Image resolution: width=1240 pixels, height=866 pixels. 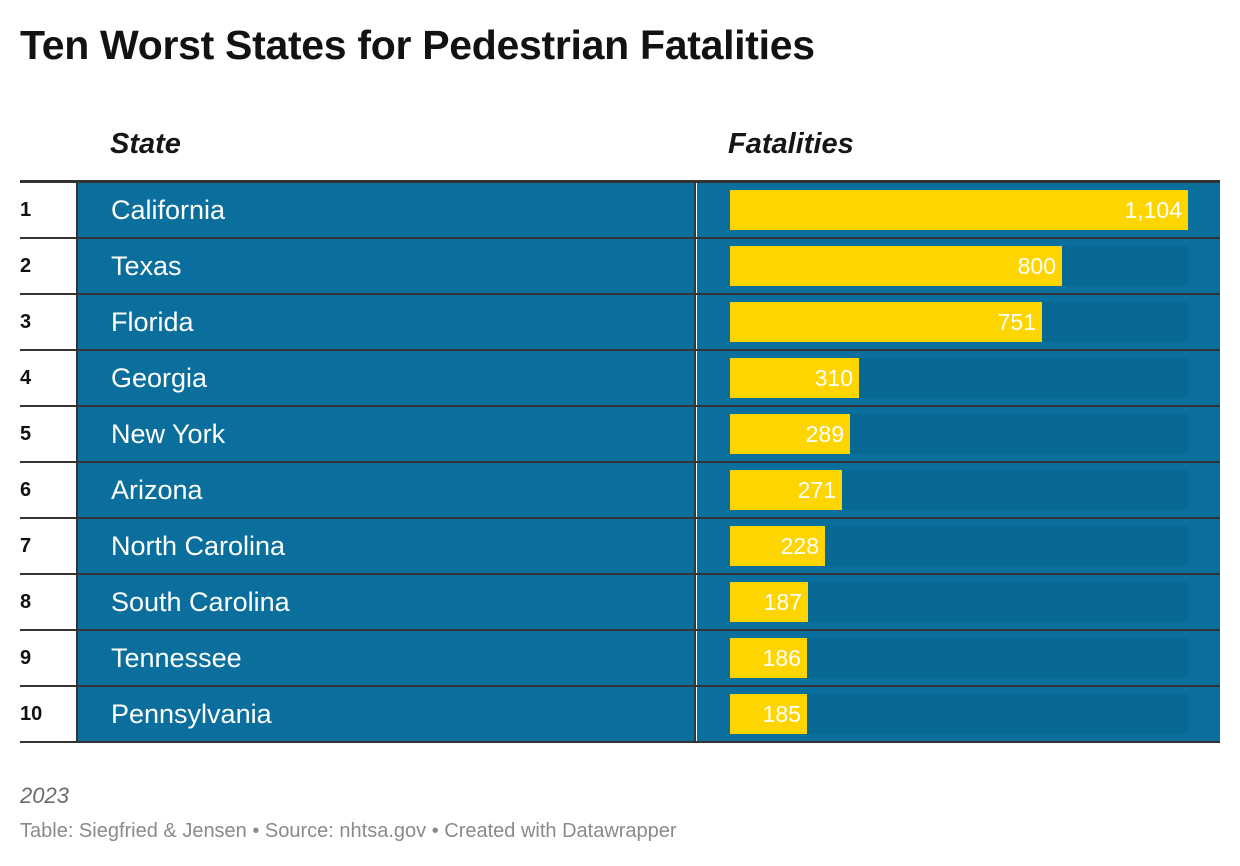 I want to click on state-name: Tennessee, so click(x=176, y=658).